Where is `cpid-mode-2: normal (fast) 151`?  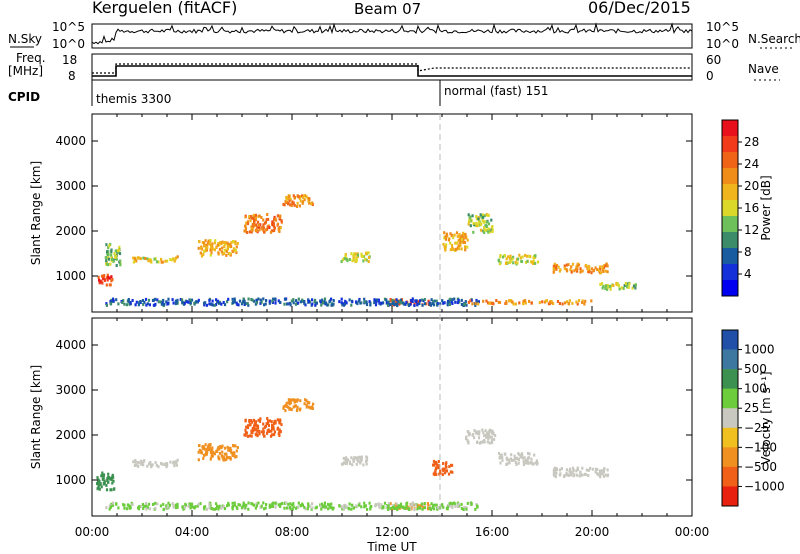 cpid-mode-2: normal (fast) 151 is located at coordinates (496, 91).